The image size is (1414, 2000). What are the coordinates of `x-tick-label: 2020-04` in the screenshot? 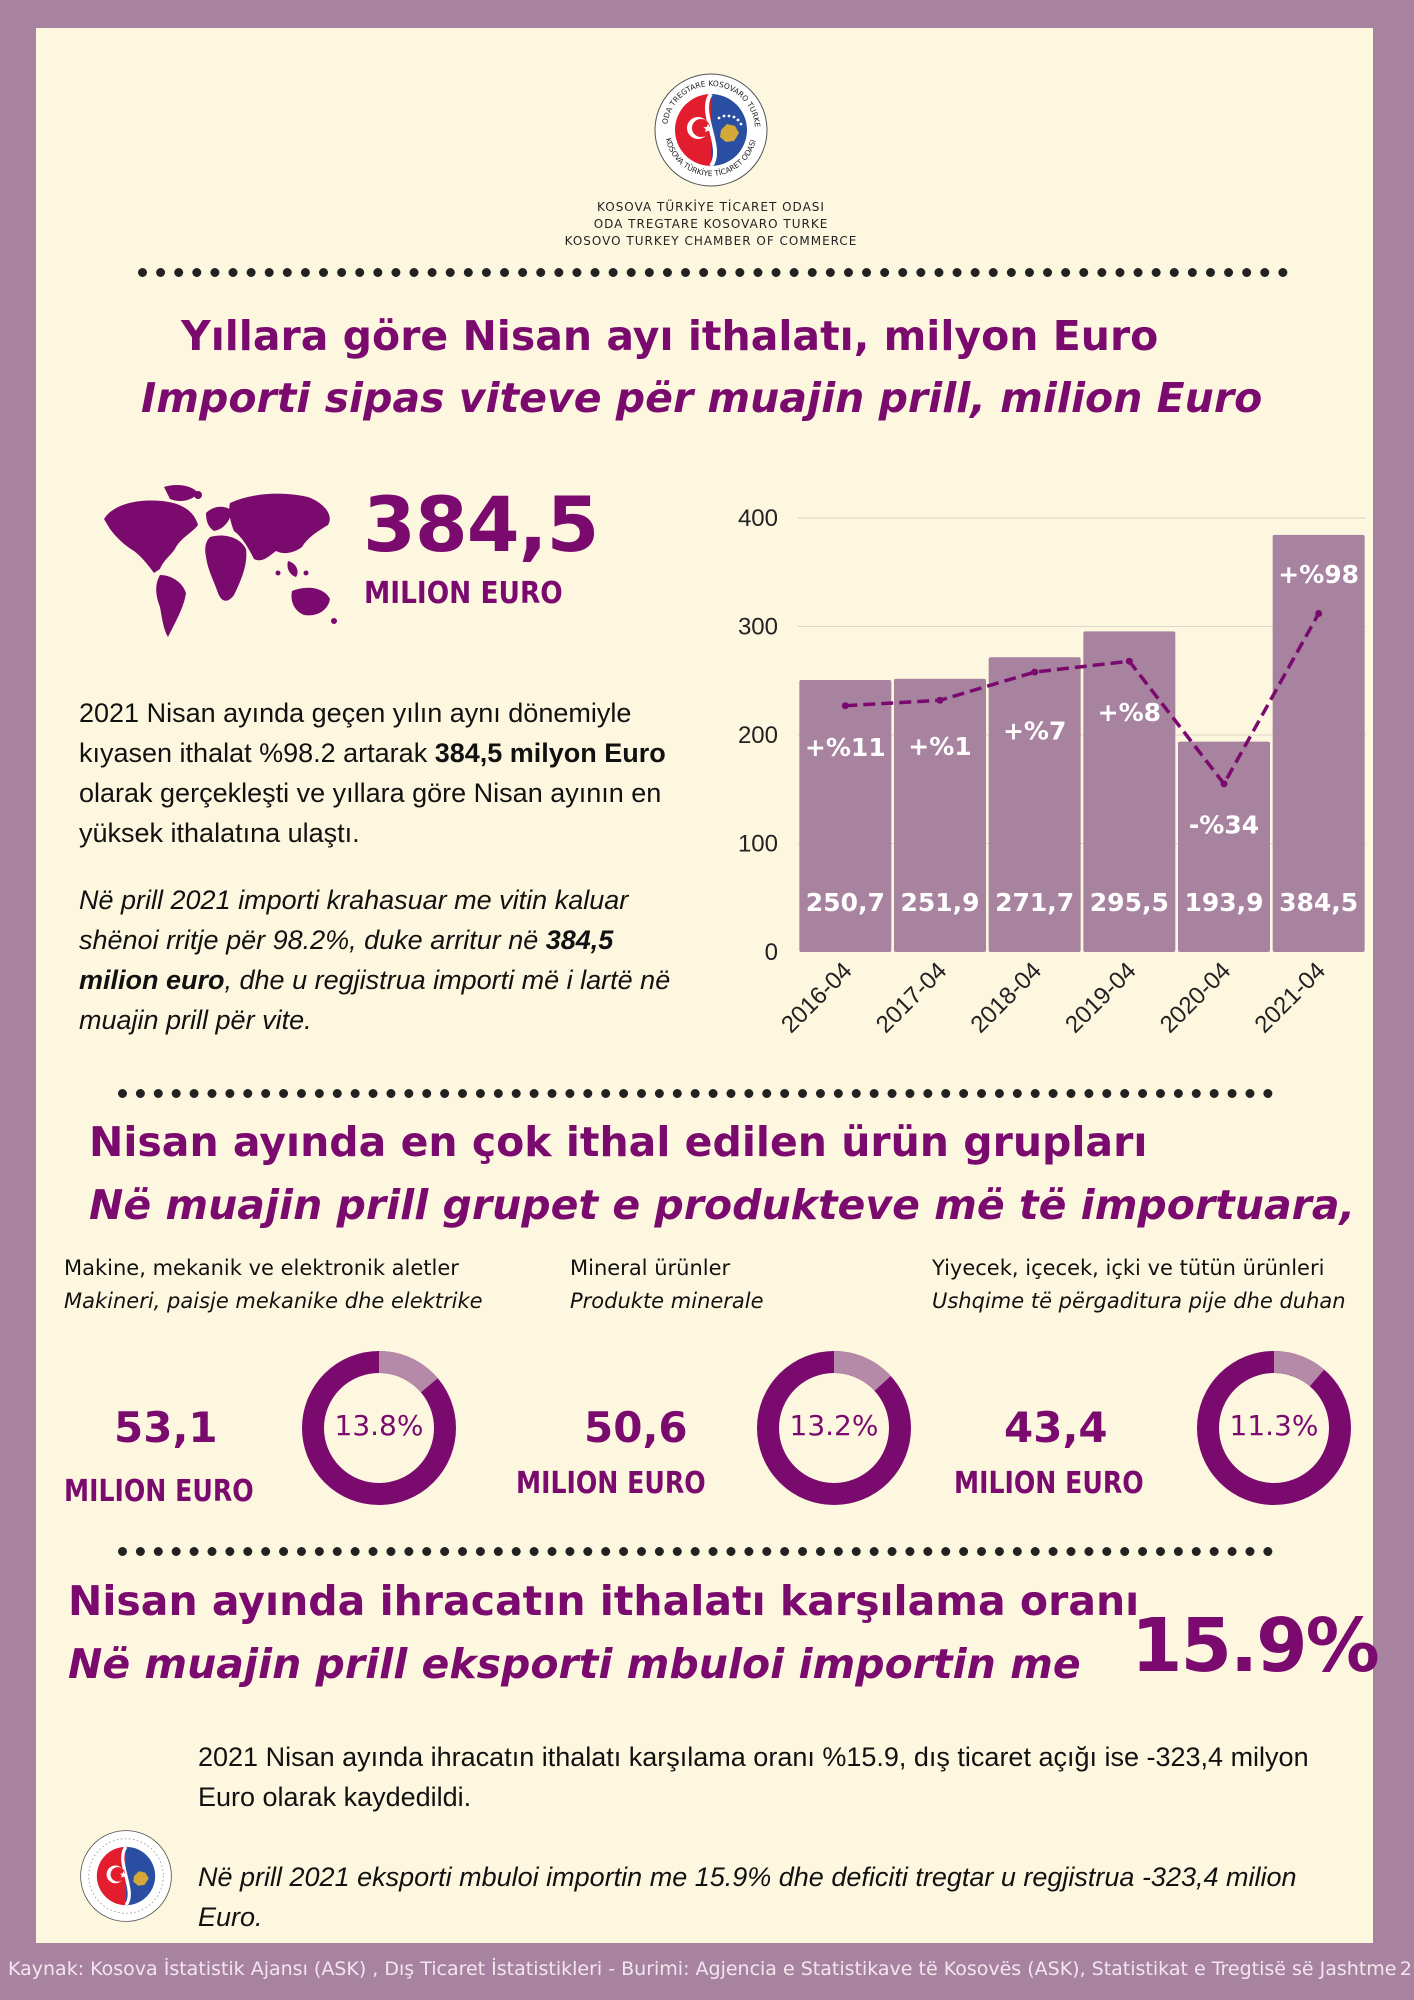 It's located at (1195, 997).